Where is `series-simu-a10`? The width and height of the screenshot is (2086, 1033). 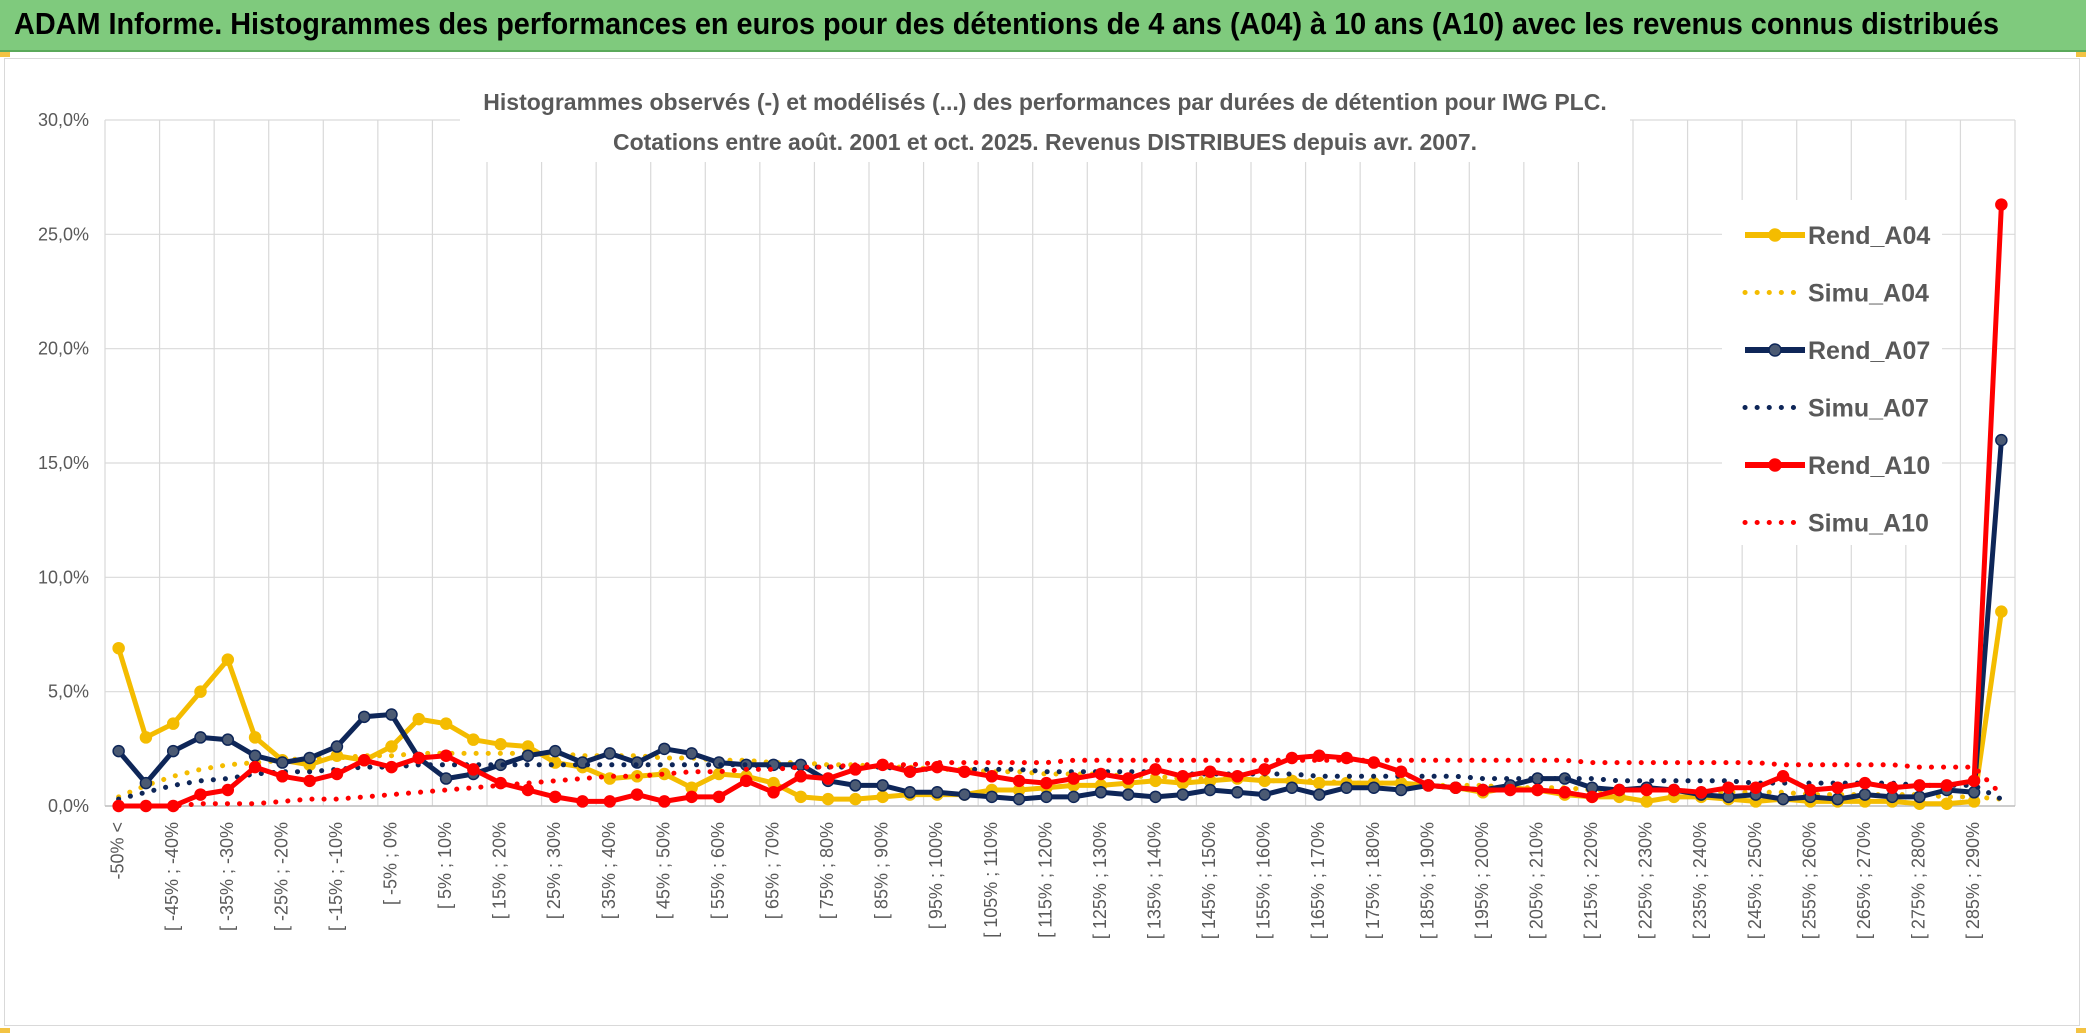
series-simu-a10 is located at coordinates (1060, 783).